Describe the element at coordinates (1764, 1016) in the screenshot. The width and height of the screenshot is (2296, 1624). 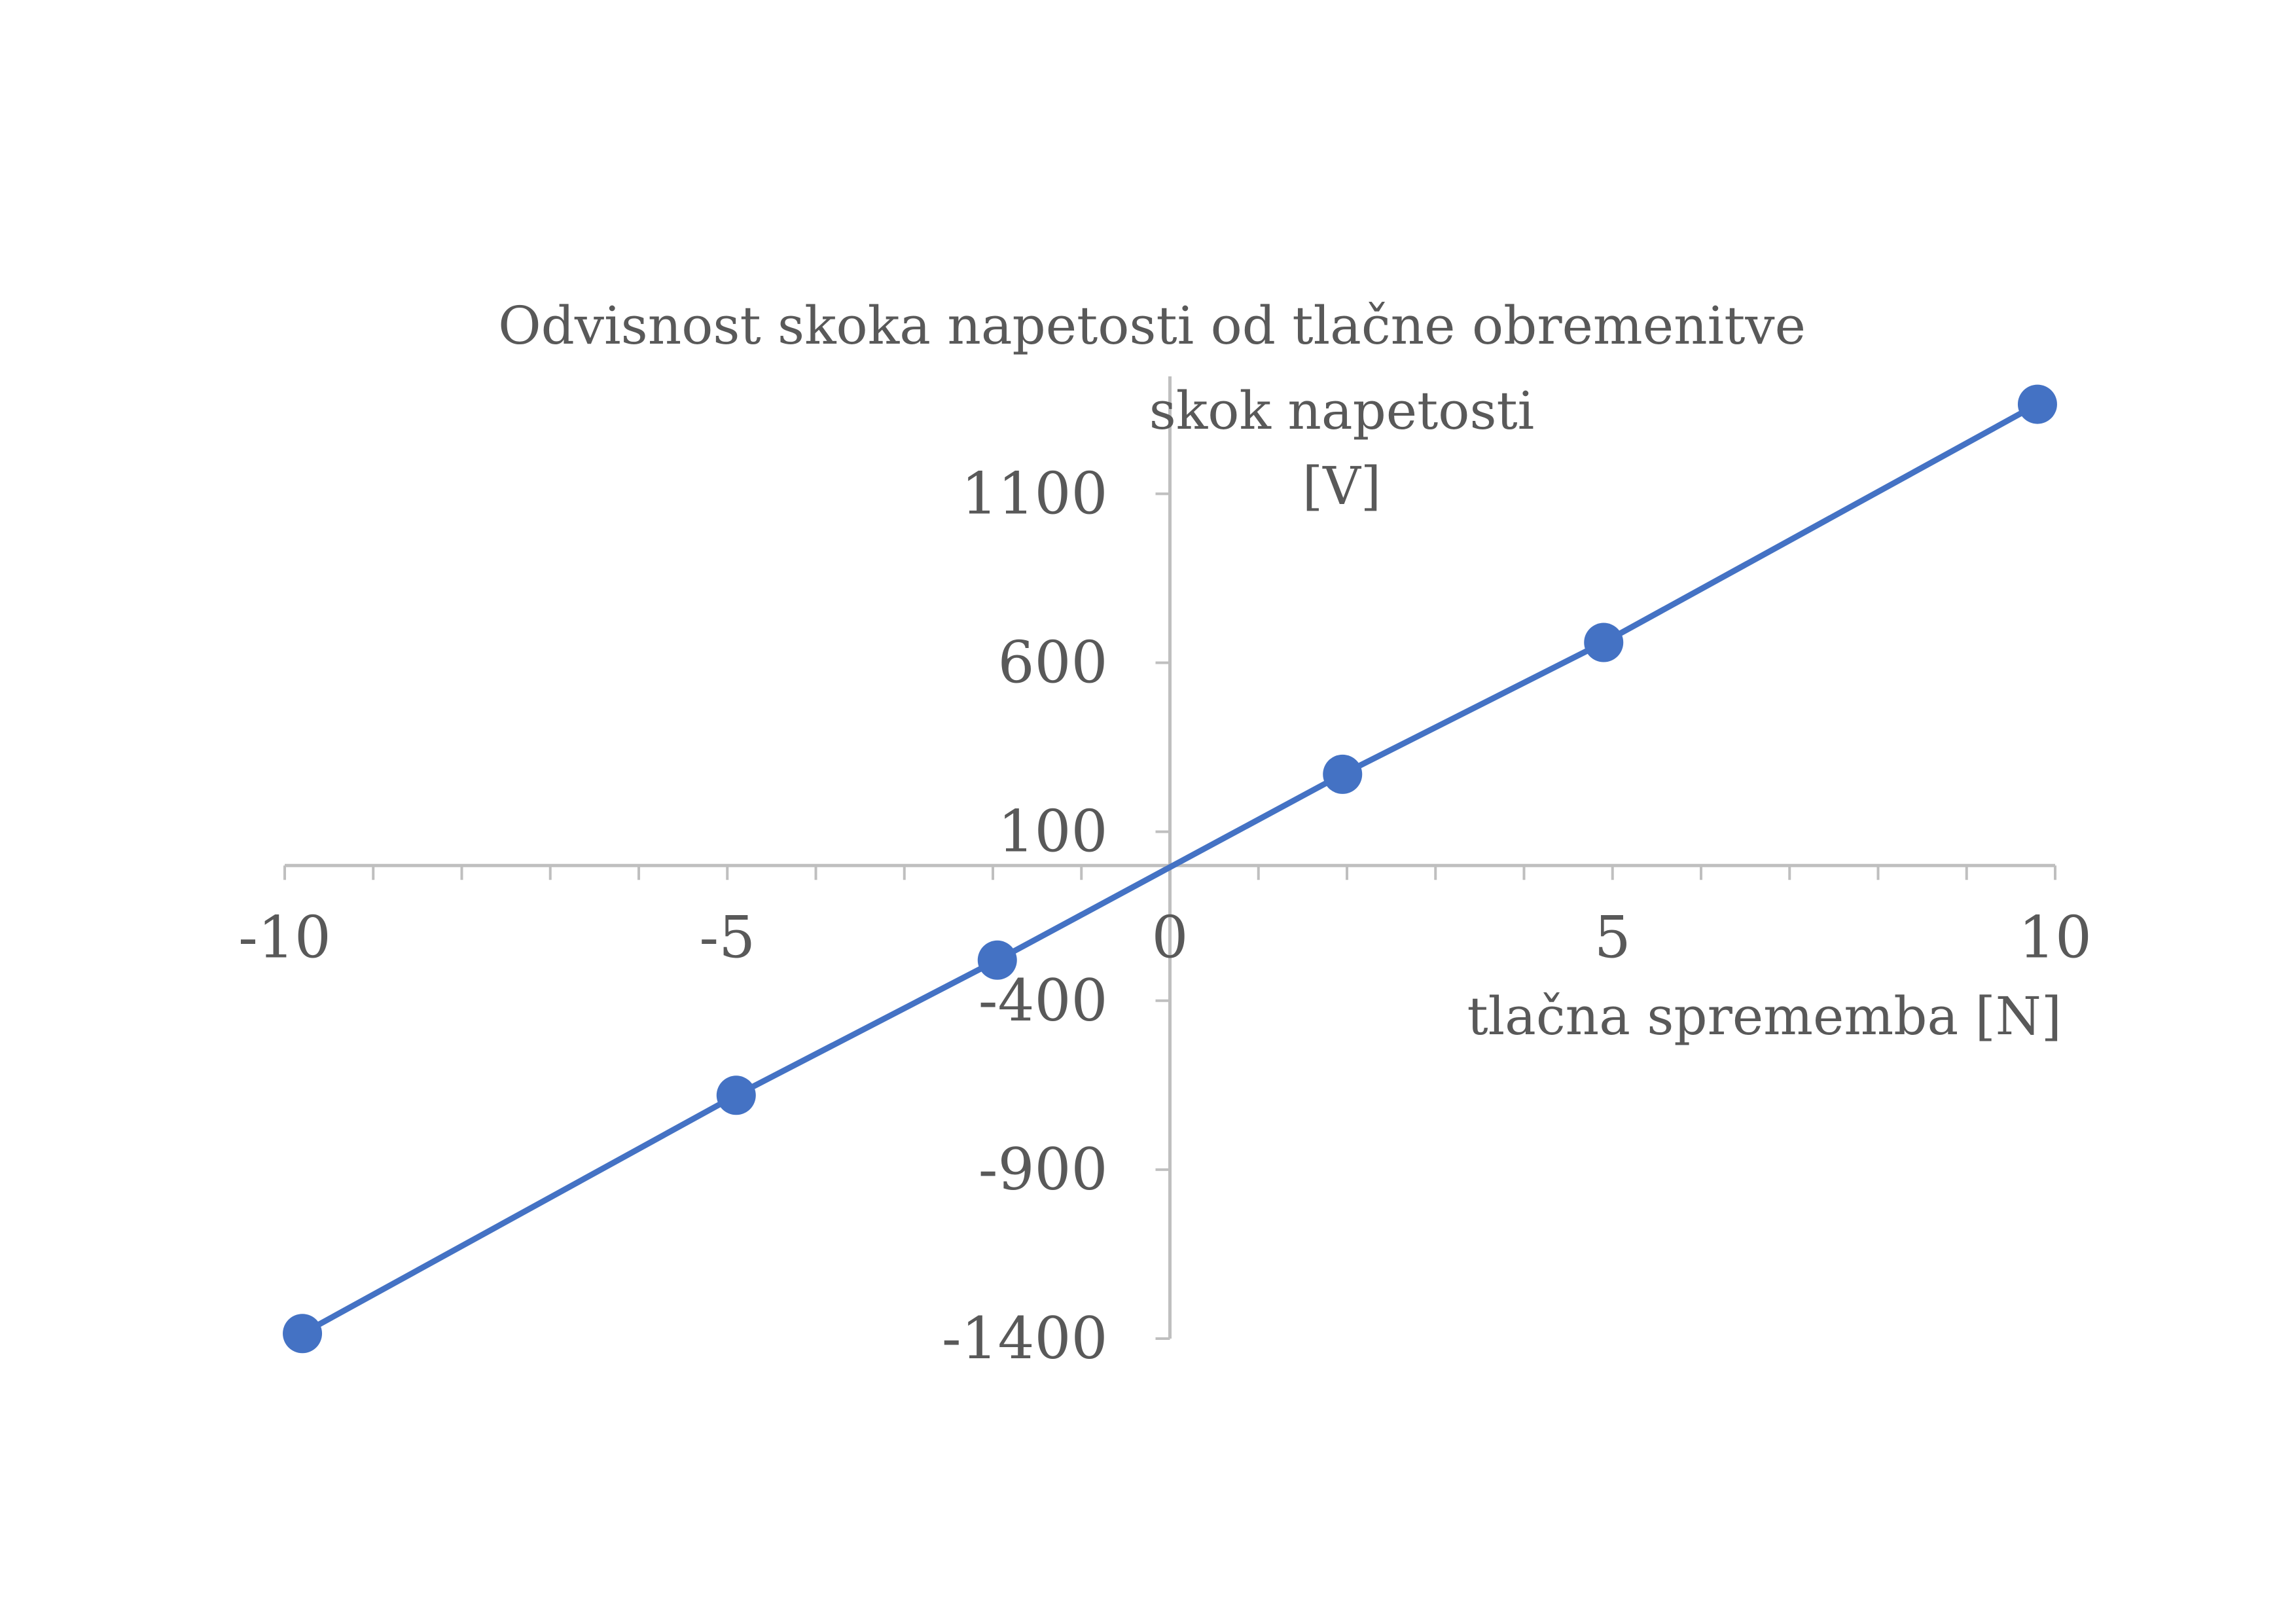
I see `x-axis-title: tlačna sprememba [N]` at that location.